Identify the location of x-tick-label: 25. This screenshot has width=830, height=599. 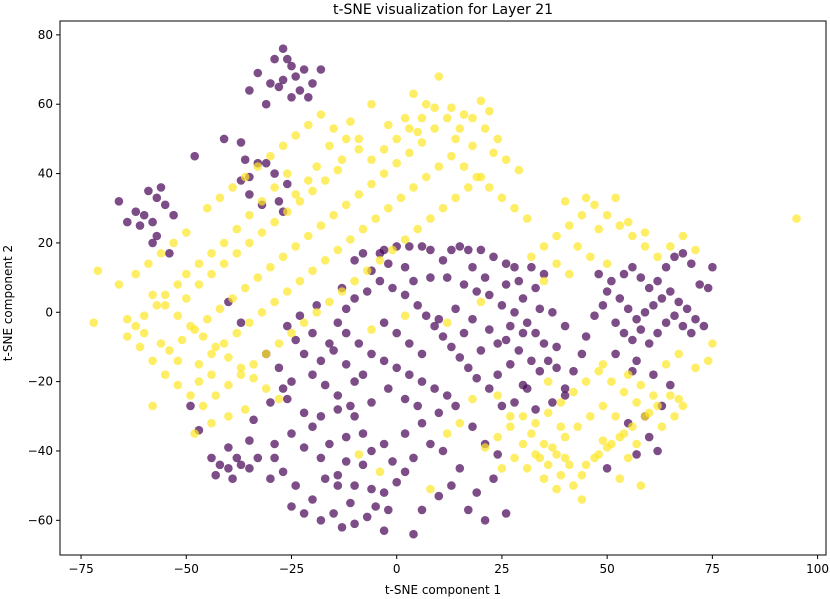
(501, 569).